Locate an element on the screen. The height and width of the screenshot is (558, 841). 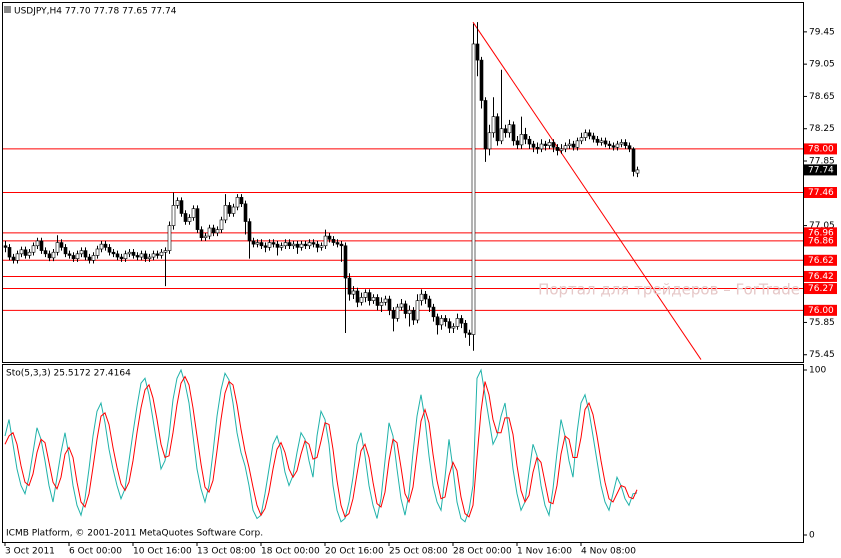
level-label: 76.96 is located at coordinates (821, 233).